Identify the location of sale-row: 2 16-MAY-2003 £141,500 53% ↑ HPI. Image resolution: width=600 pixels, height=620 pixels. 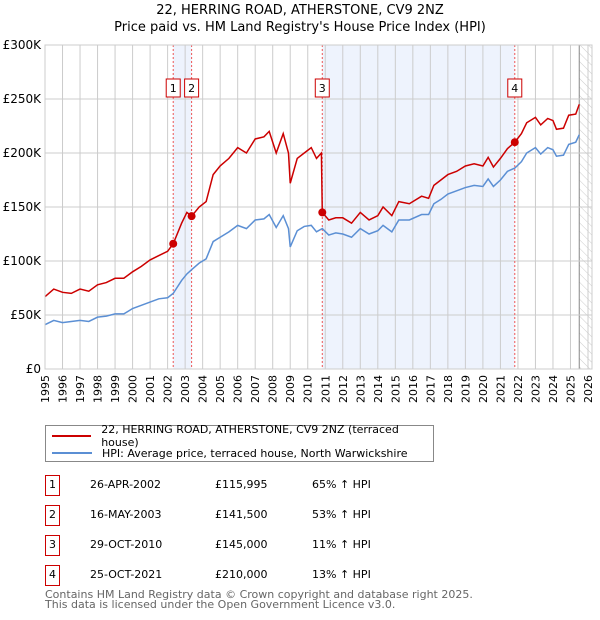
(245, 515).